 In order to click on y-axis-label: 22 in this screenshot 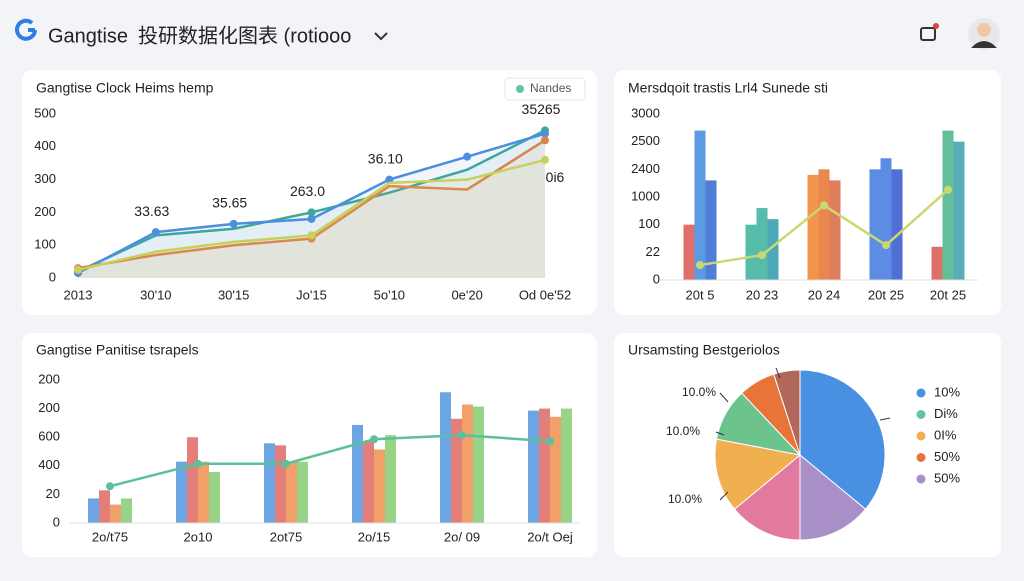, I will do `click(653, 251)`.